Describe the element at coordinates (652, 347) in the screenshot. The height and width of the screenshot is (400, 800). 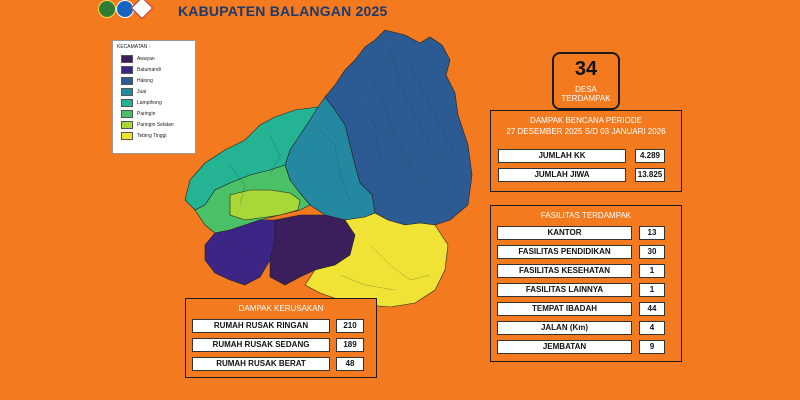
I see `fasilitas-row-value: 9` at that location.